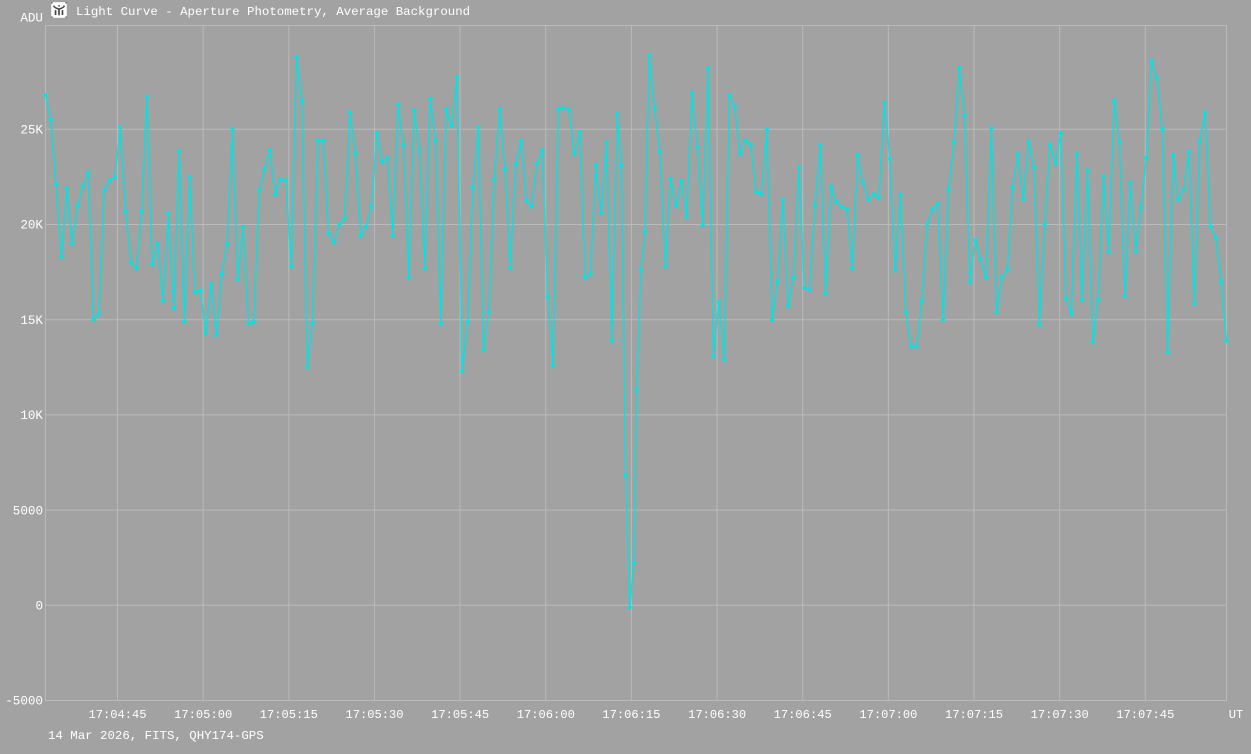 The image size is (1251, 754). What do you see at coordinates (717, 715) in the screenshot?
I see `svg-text: 17:06:30` at bounding box center [717, 715].